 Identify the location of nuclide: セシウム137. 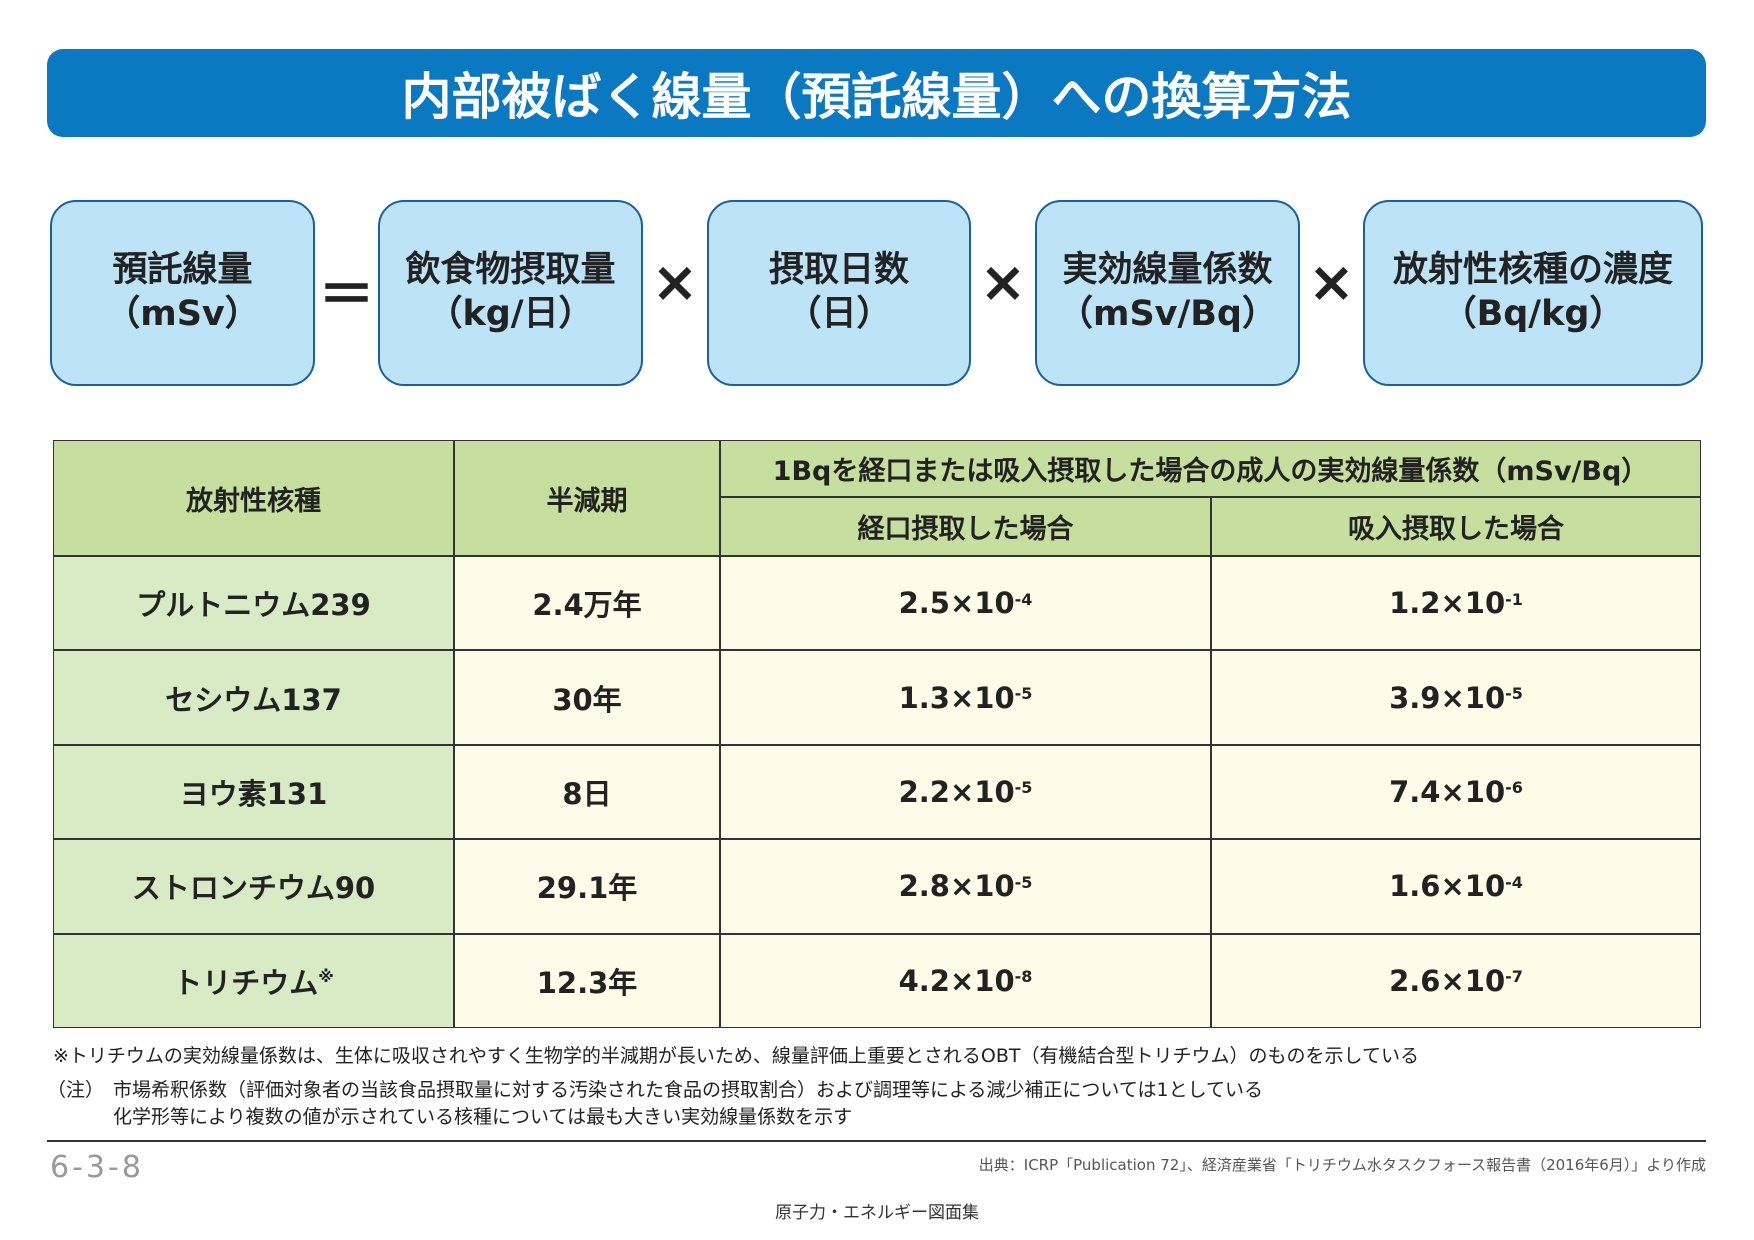
(253, 699).